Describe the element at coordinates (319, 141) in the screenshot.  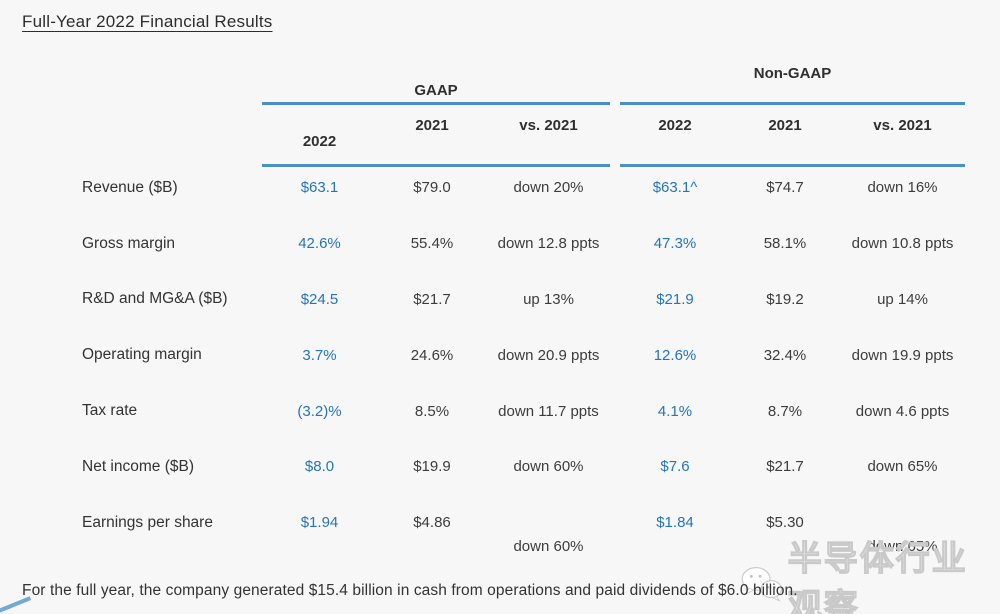
I see `column-header-gaap-2022: 2022` at that location.